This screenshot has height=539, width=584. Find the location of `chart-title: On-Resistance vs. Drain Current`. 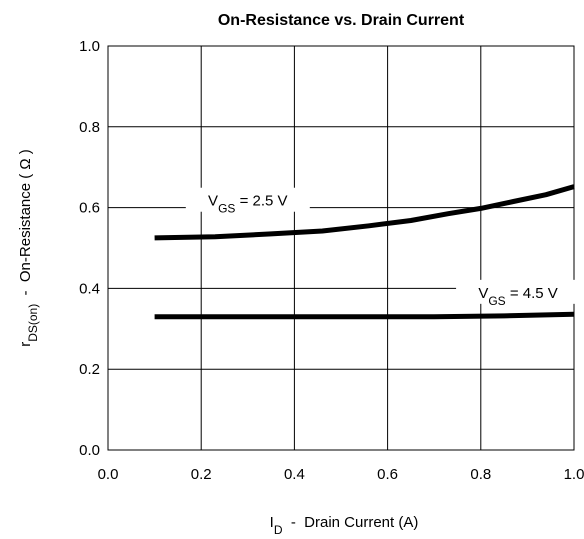

chart-title: On-Resistance vs. Drain Current is located at coordinates (341, 20).